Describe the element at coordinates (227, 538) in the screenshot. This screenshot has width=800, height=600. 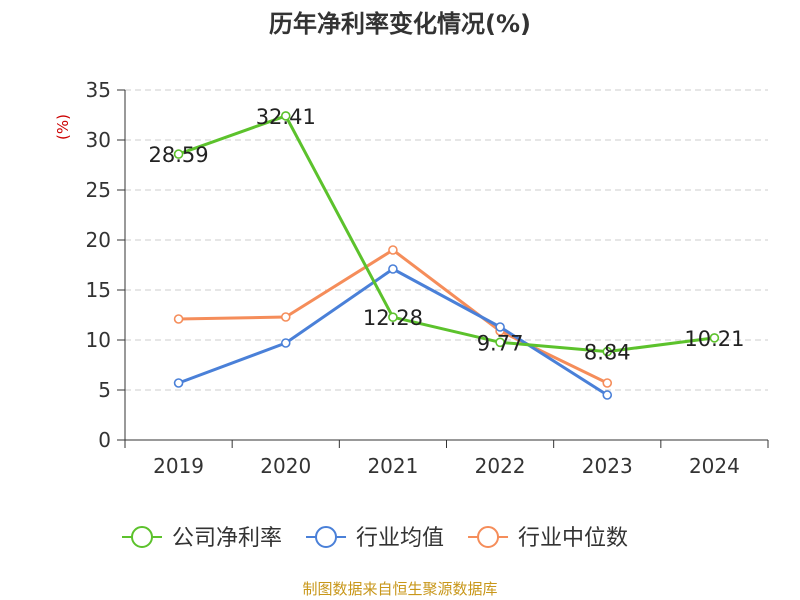
I see `legend-label: 公司净利率` at that location.